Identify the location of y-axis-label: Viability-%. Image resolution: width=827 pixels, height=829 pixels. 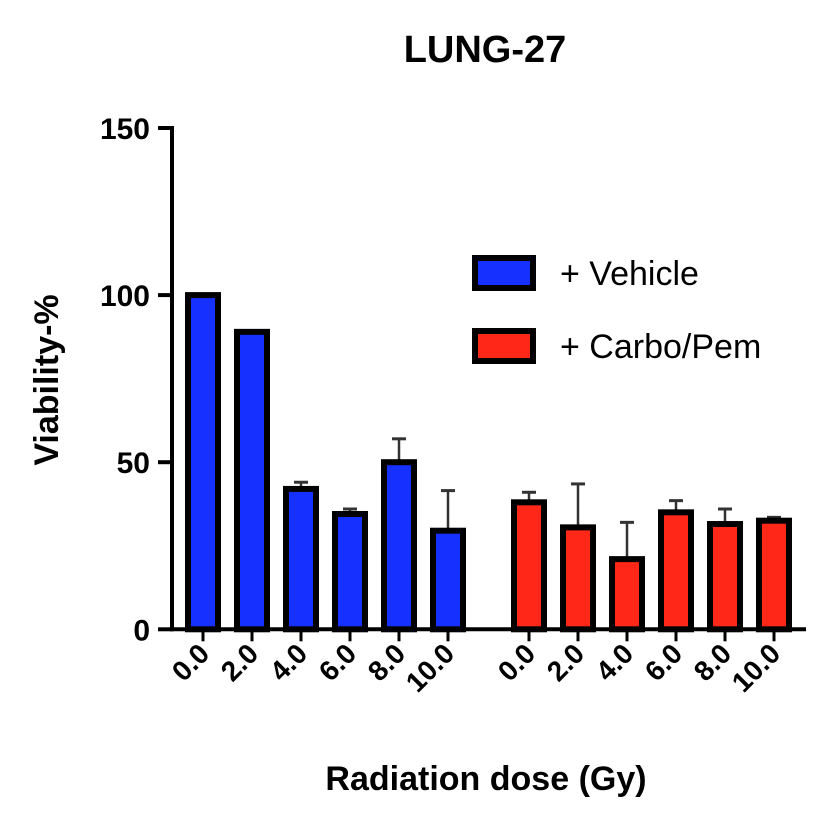
(47, 379).